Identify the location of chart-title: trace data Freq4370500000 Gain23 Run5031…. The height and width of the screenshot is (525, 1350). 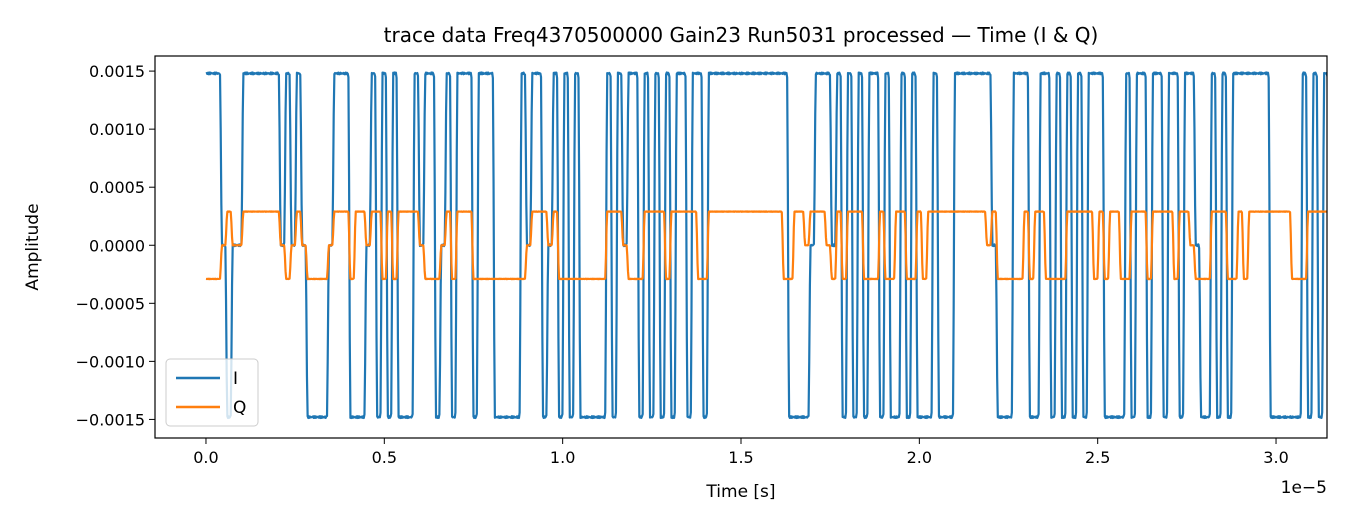
(741, 35).